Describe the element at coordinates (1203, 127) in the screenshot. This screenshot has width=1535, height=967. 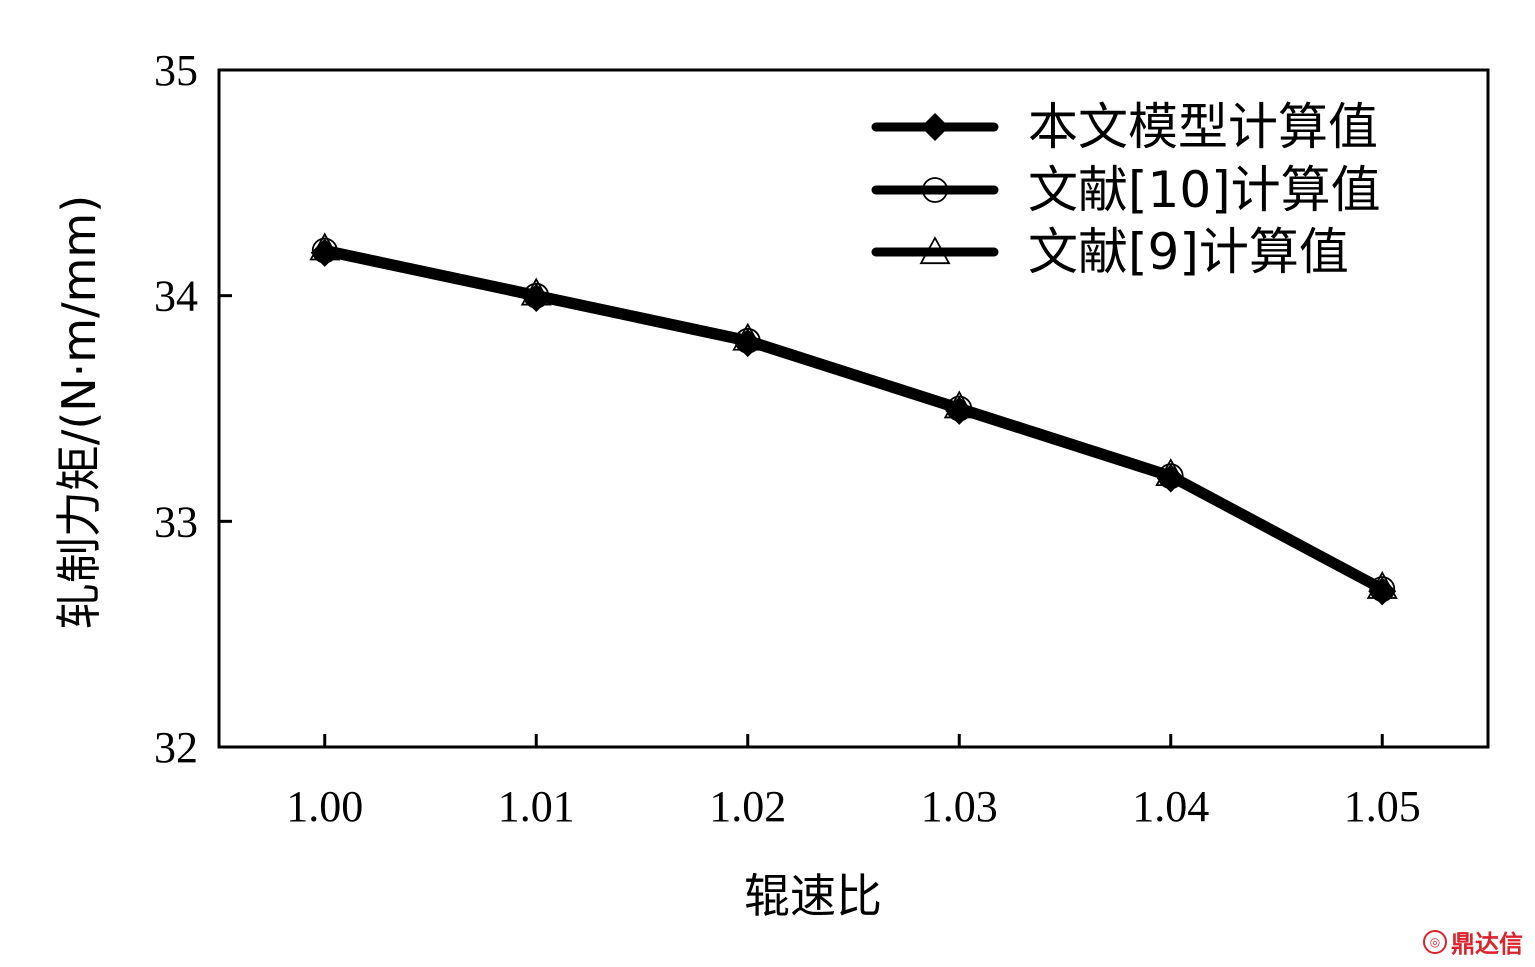
I see `legend-label: 本文模型计算值` at that location.